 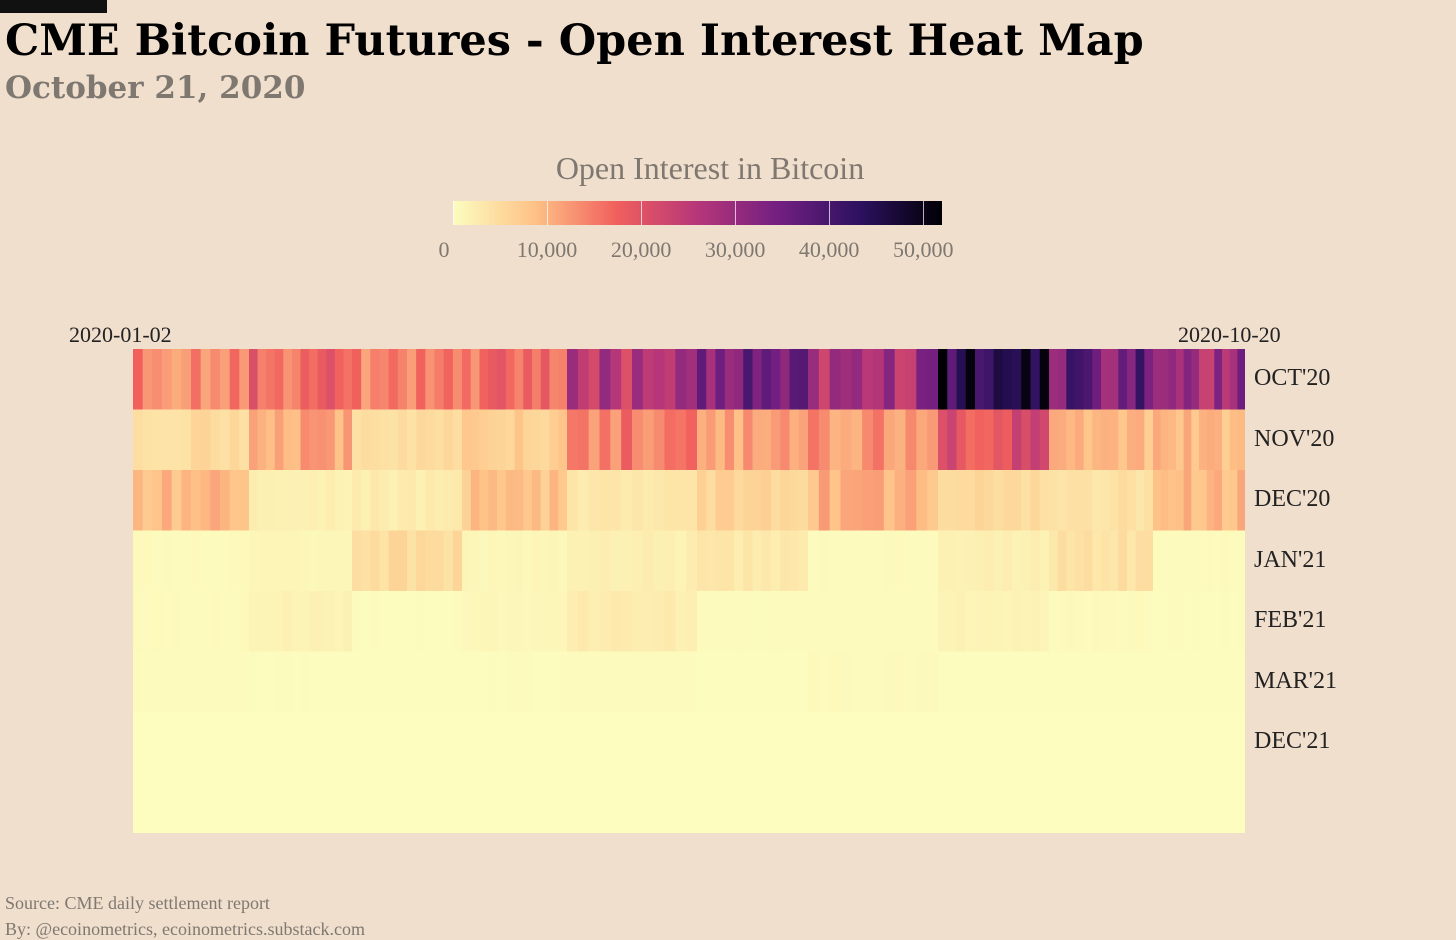 I want to click on row-label: JAN'21, so click(x=1290, y=559).